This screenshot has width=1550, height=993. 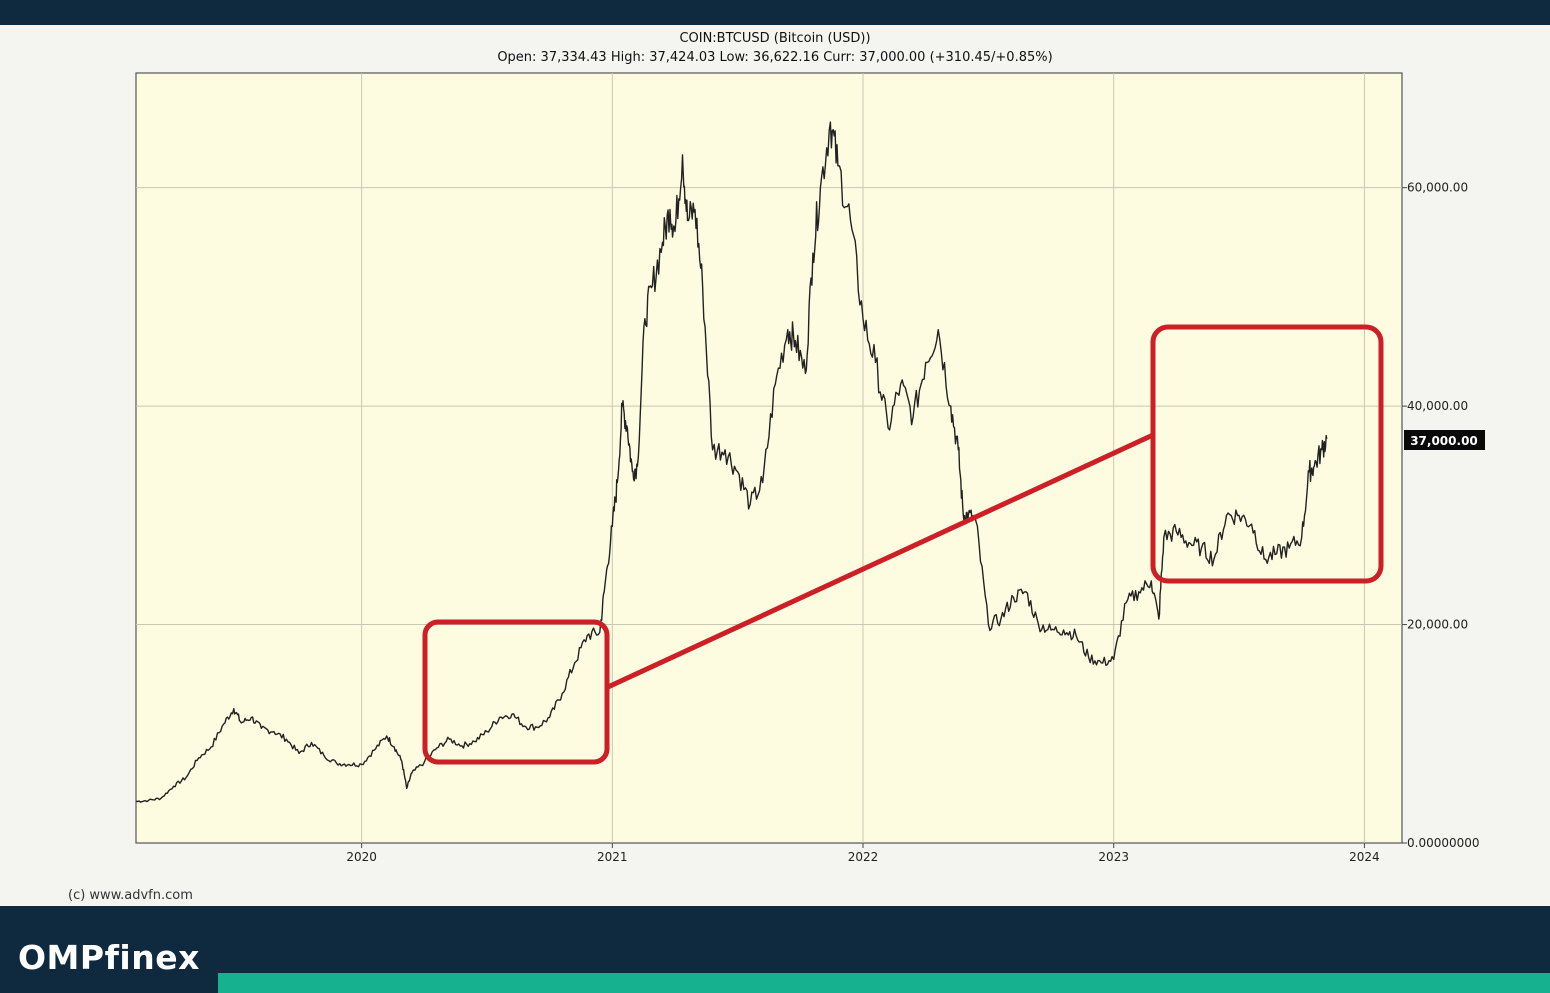 I want to click on y-tick-label: 0.00000000, so click(x=1443, y=843).